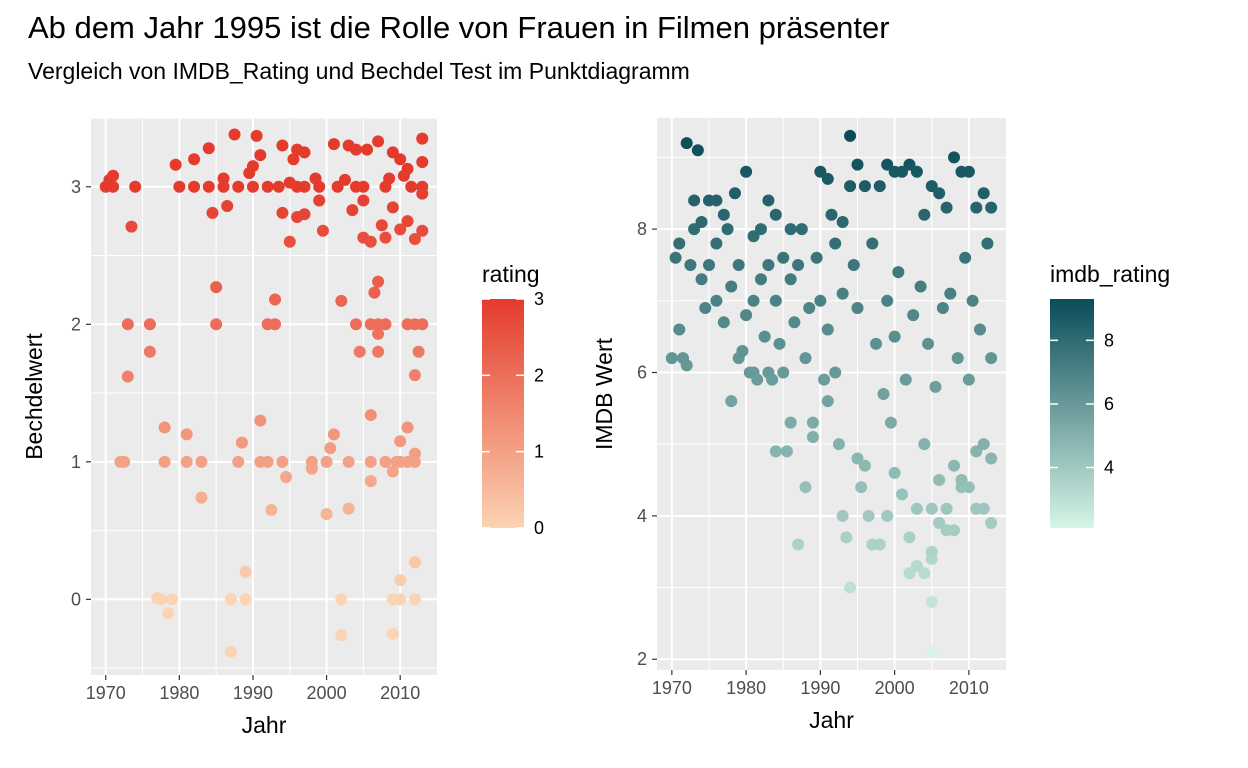  What do you see at coordinates (76, 187) in the screenshot?
I see `y-tick-label: 3` at bounding box center [76, 187].